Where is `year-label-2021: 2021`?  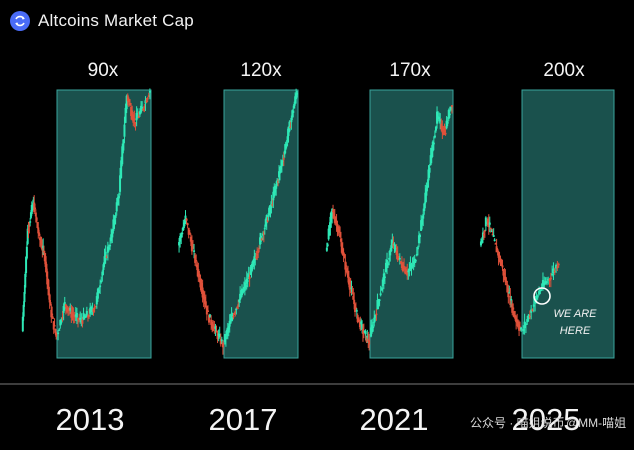 year-label-2021: 2021 is located at coordinates (394, 419).